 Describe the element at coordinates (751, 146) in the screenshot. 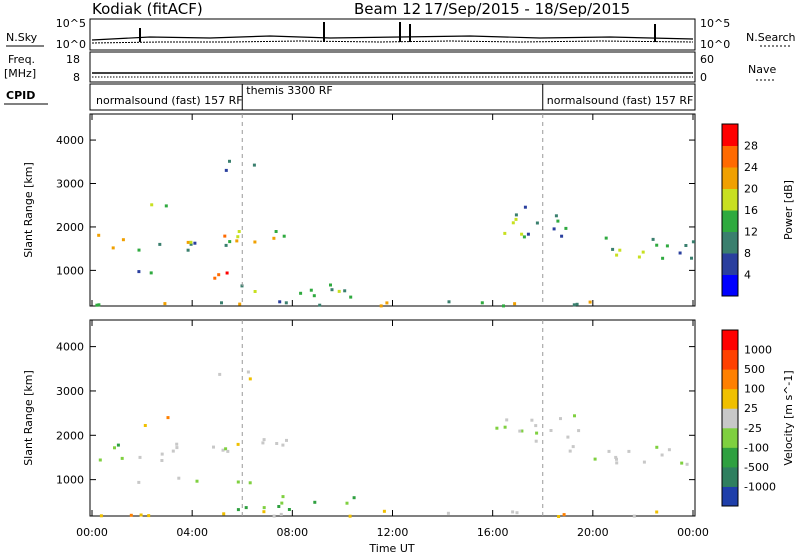

I see `colorbar-tick-label: 28` at that location.